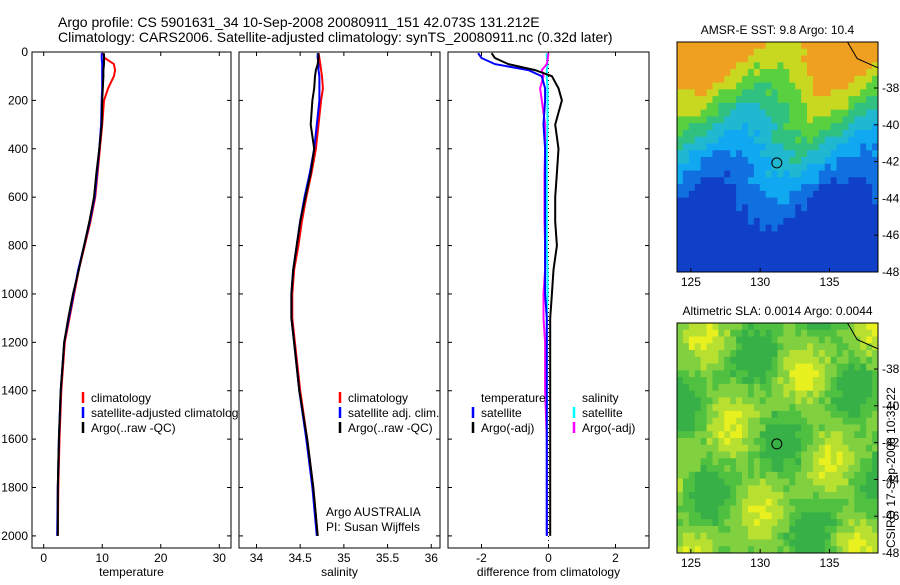  What do you see at coordinates (18, 197) in the screenshot?
I see `depth-tick-label: 600` at bounding box center [18, 197].